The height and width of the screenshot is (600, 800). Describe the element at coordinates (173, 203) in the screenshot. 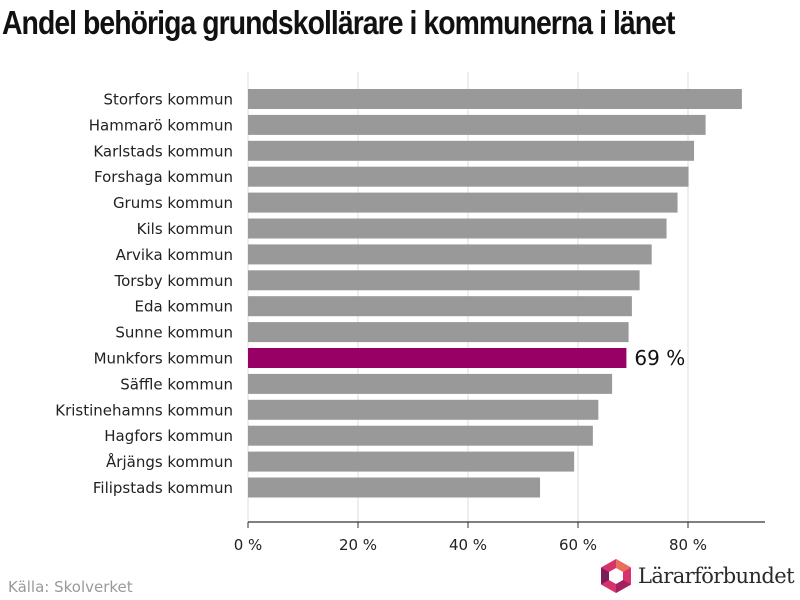

I see `category-label: Grums kommun` at that location.